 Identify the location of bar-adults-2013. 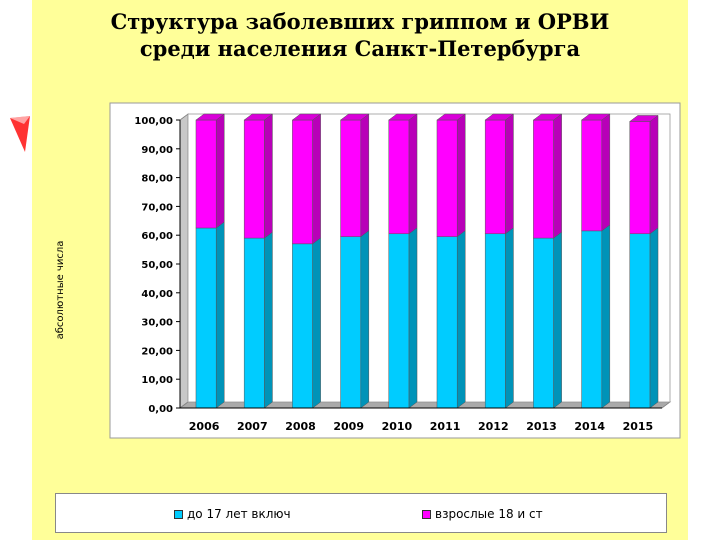
(547, 176).